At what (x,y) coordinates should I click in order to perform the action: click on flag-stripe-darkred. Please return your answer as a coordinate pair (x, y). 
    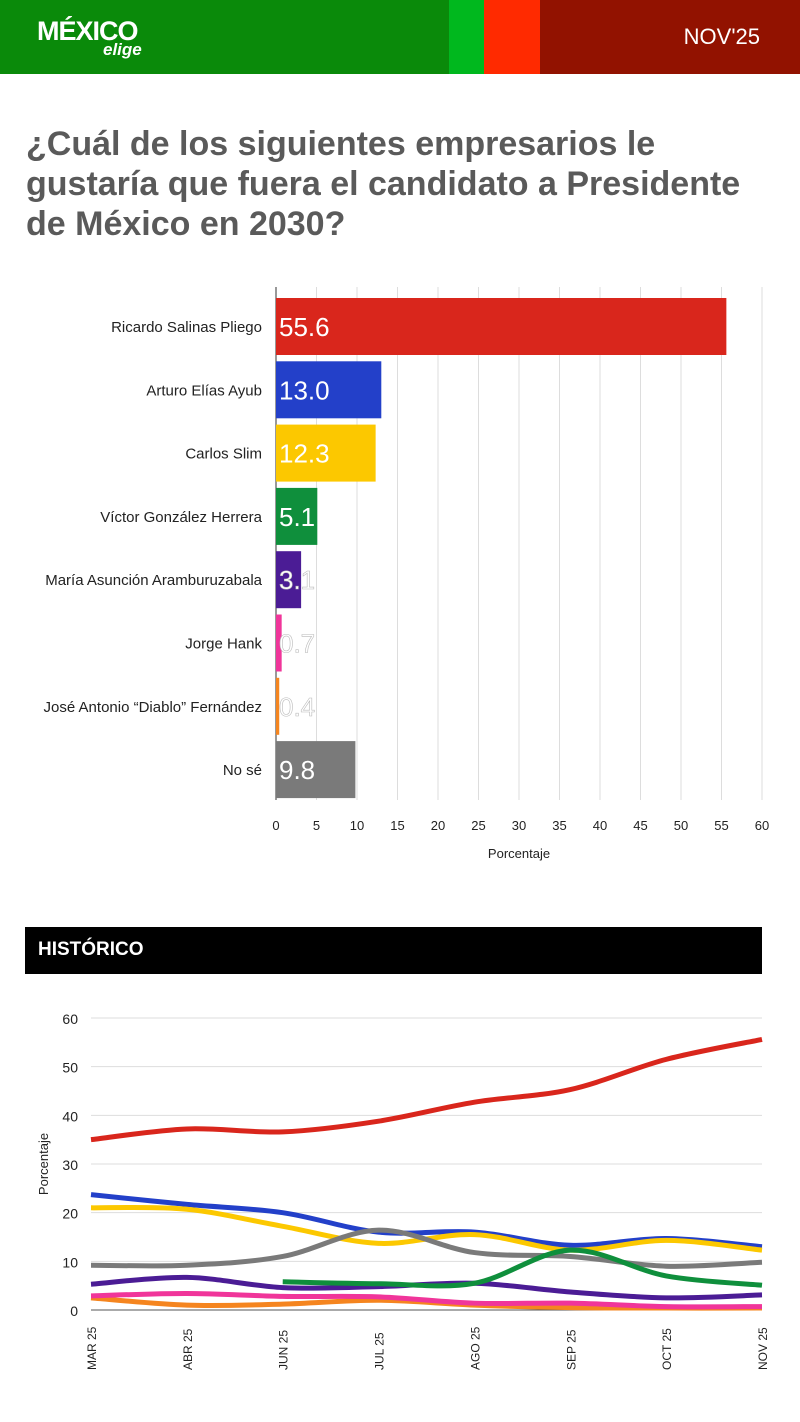
    Looking at the image, I should click on (670, 37).